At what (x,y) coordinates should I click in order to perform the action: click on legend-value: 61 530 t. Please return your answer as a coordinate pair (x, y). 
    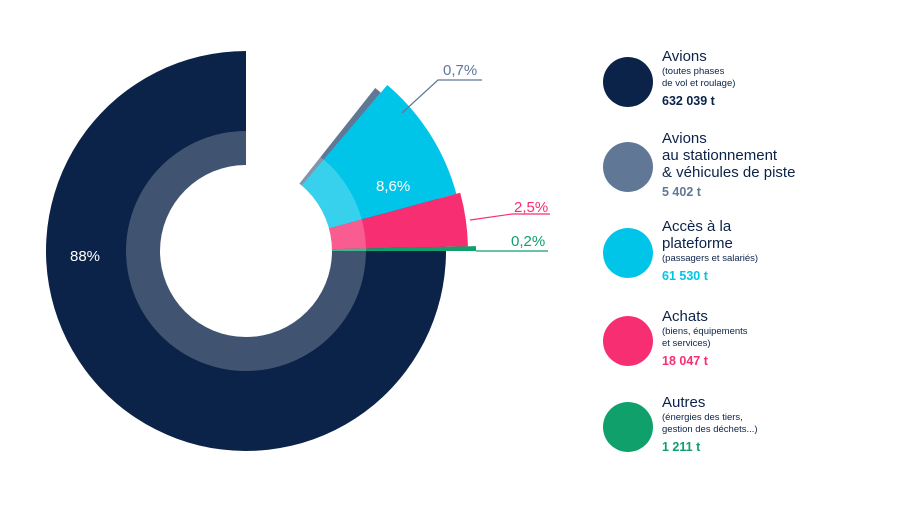
    Looking at the image, I should click on (685, 276).